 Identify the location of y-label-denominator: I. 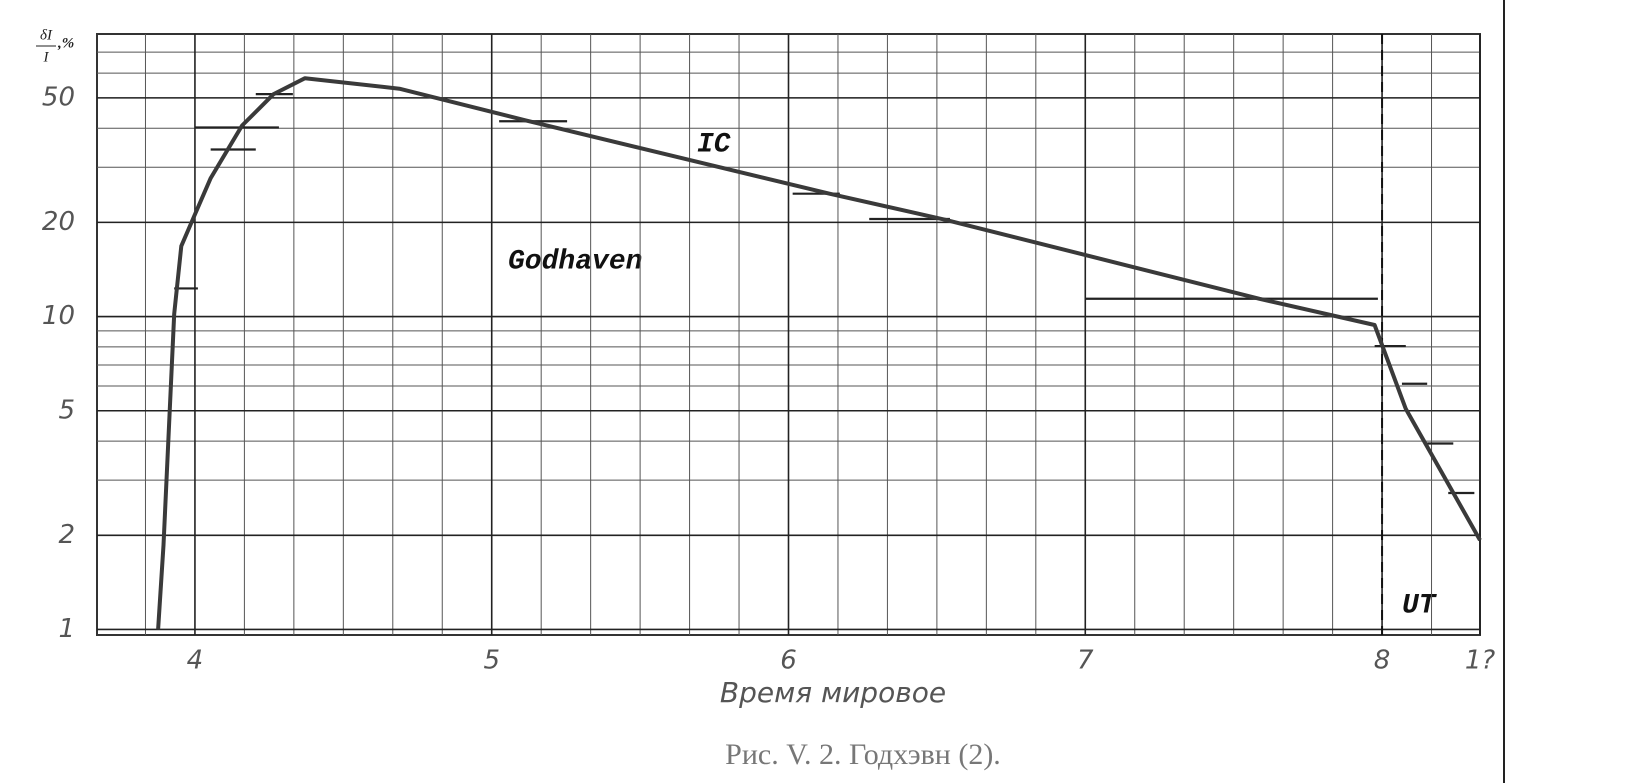
(46, 57).